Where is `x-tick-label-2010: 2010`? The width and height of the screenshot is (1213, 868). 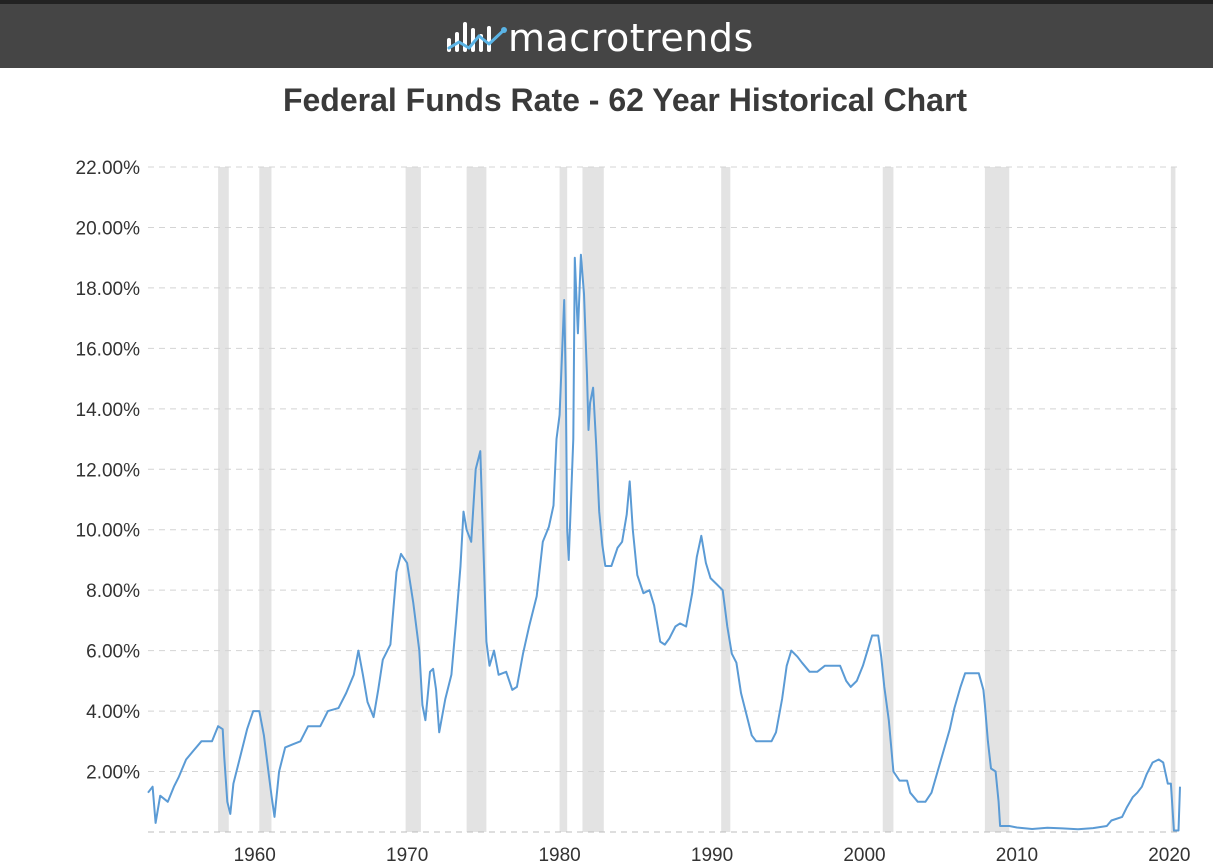
x-tick-label-2010: 2010 is located at coordinates (1017, 855).